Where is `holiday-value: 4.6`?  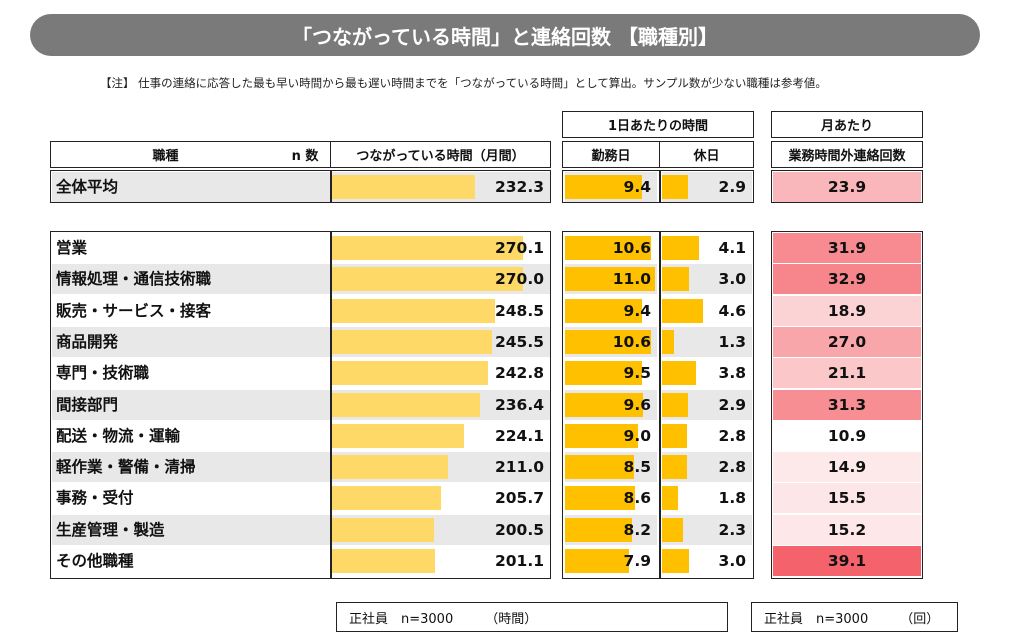 holiday-value: 4.6 is located at coordinates (732, 311).